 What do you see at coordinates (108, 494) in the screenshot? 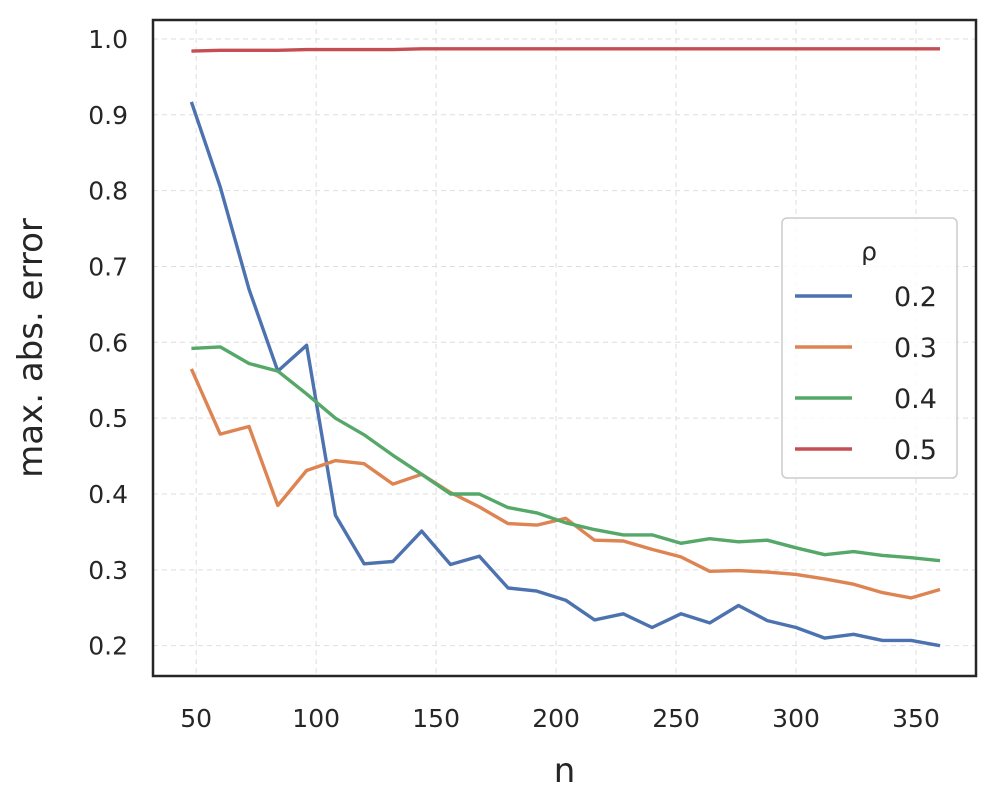
I see `y-tick-label: 0.4` at bounding box center [108, 494].